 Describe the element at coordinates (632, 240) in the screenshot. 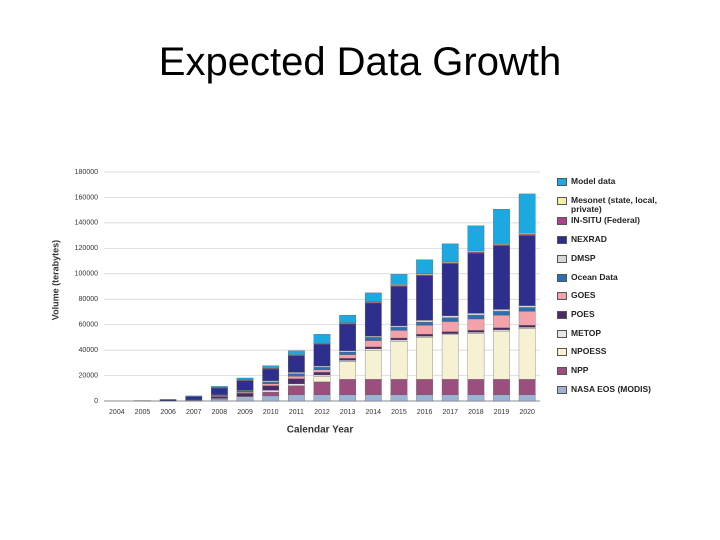

I see `legend-entry: NEXRAD` at that location.